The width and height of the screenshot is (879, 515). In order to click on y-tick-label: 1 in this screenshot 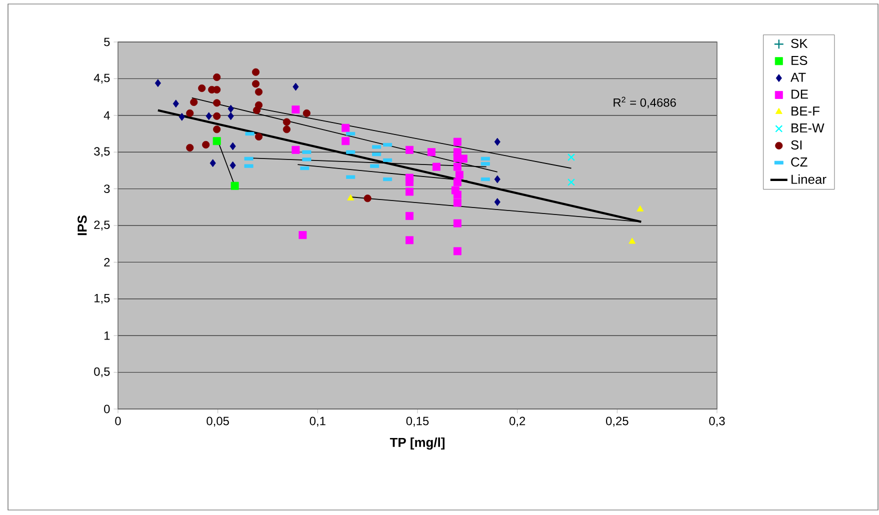, I will do `click(107, 335)`.